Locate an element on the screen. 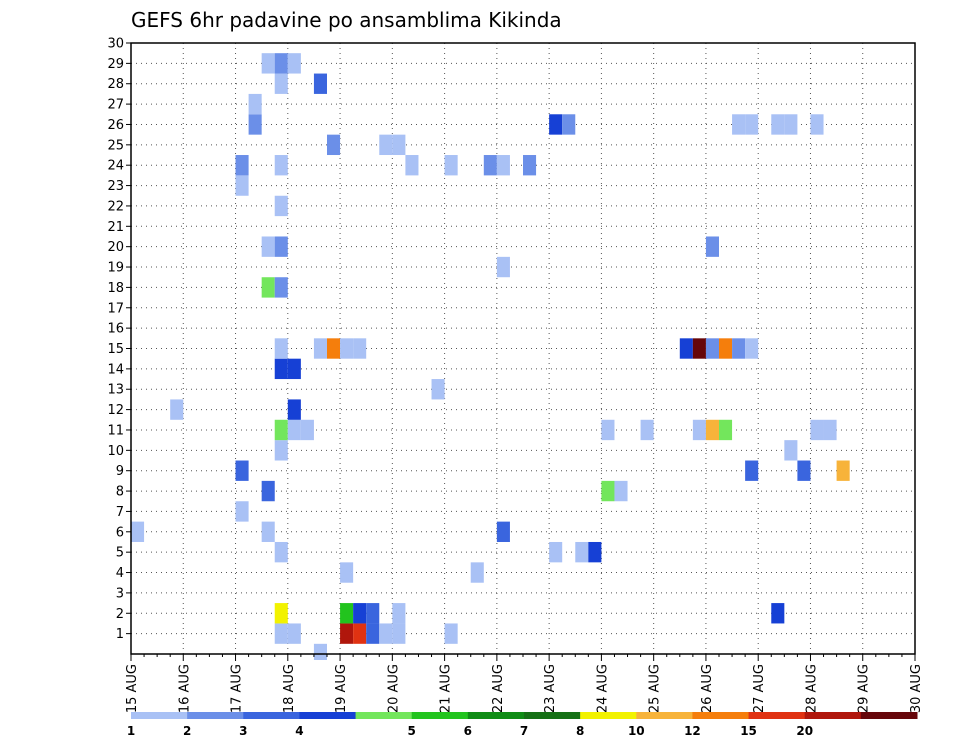 This screenshot has height=742, width=960. y-tick-label: 2 is located at coordinates (120, 614).